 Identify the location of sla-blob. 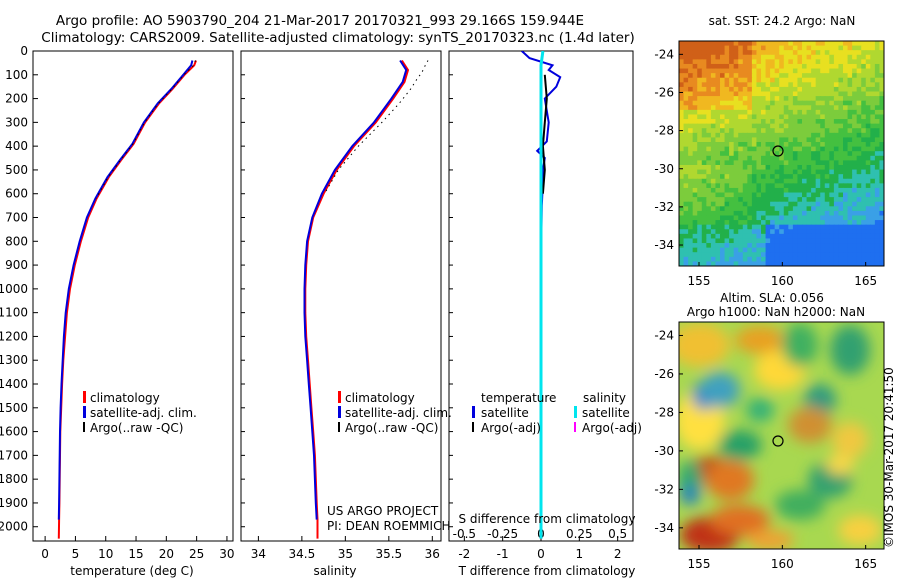
(850, 440).